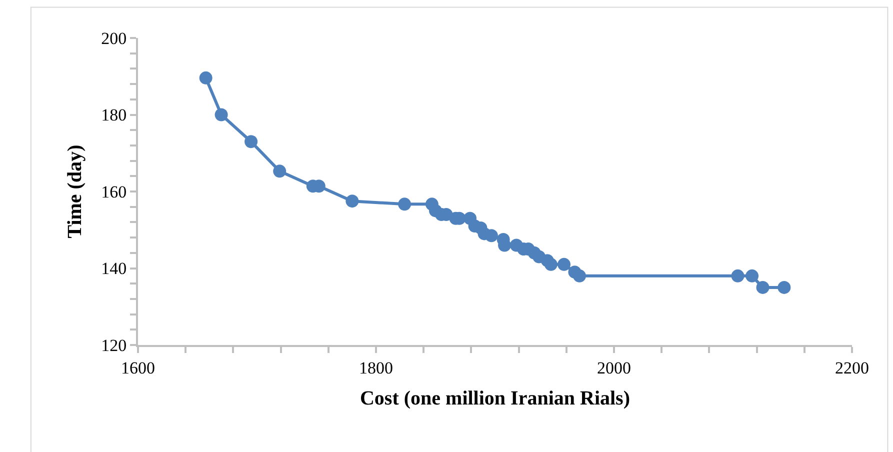 This screenshot has width=893, height=452. Describe the element at coordinates (114, 345) in the screenshot. I see `y-tick-label: 120` at that location.